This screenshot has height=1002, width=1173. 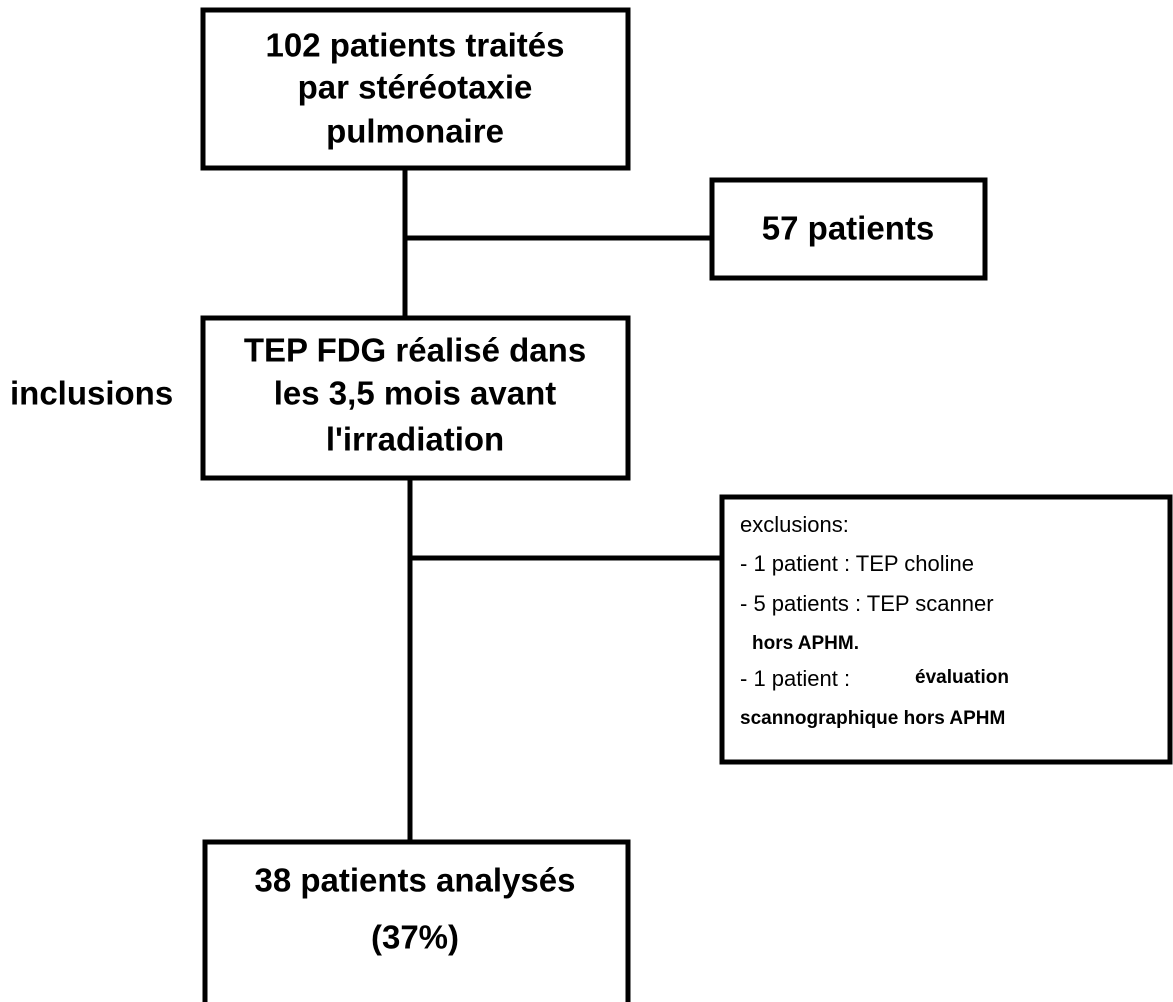 I want to click on node-text: TEP FDG réalisé dans, so click(x=415, y=350).